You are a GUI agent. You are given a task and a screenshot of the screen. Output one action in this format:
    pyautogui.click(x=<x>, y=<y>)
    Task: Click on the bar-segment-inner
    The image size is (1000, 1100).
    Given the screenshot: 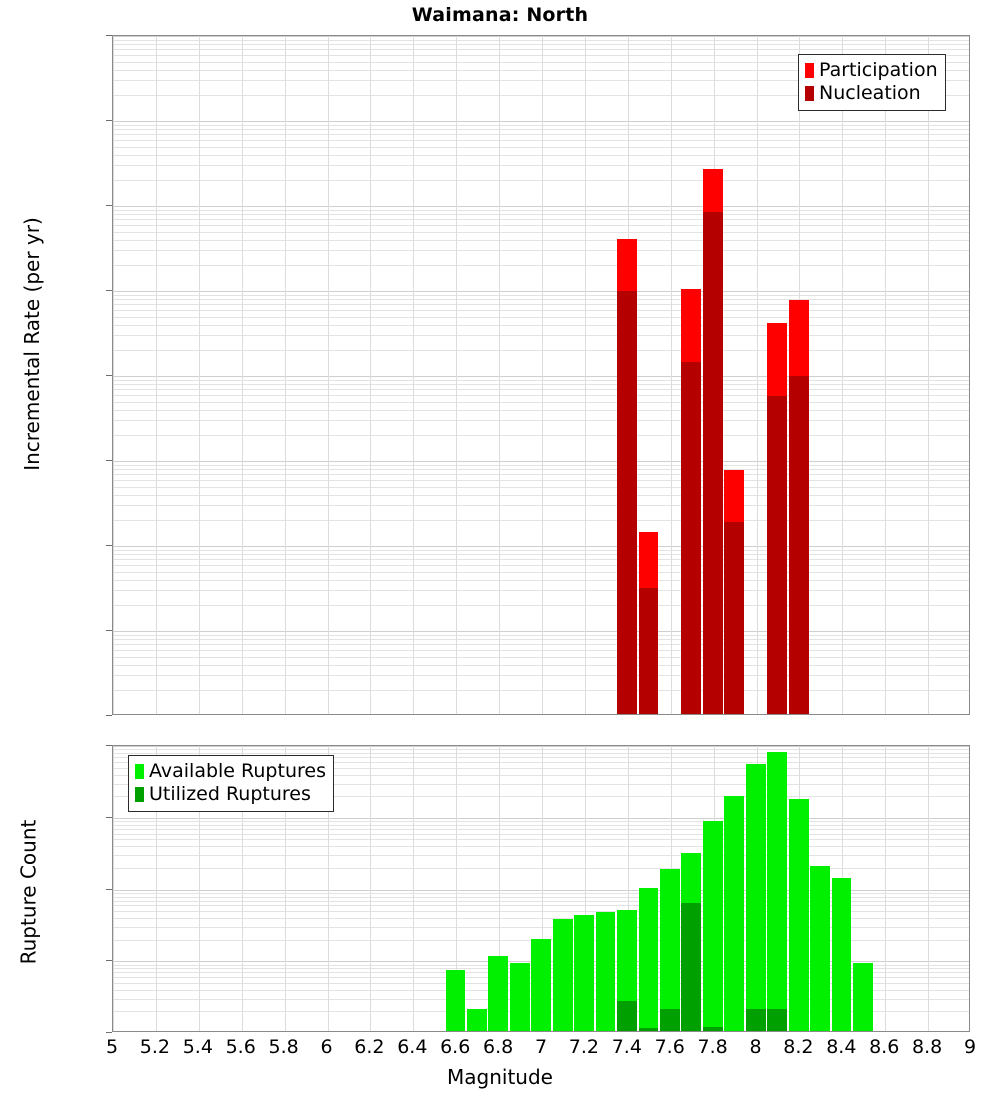 What is the action you would take?
    pyautogui.click(x=777, y=1020)
    